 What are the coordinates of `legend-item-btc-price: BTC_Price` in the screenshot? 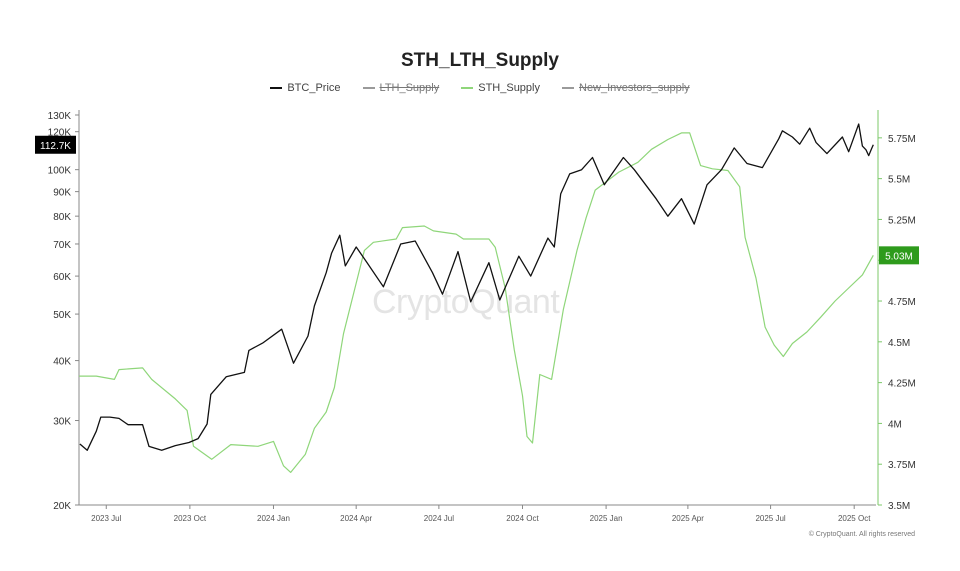 It's located at (305, 88).